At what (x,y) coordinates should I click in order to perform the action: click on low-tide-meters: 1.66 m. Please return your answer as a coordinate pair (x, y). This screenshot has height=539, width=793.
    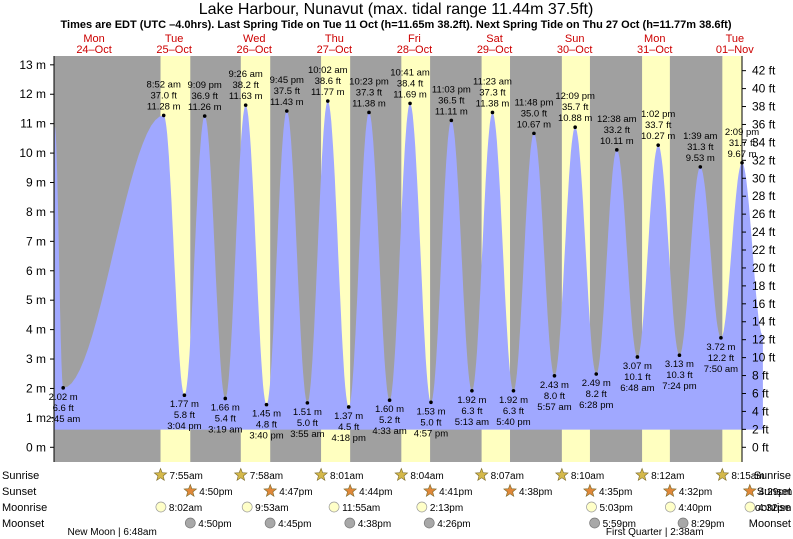
    Looking at the image, I should click on (225, 407).